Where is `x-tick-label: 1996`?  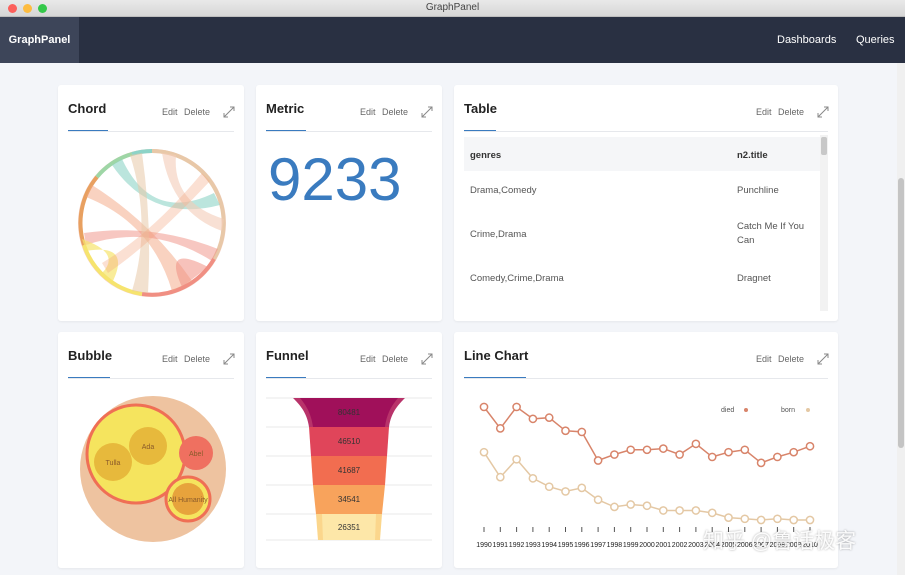
x-tick-label: 1996 is located at coordinates (582, 545).